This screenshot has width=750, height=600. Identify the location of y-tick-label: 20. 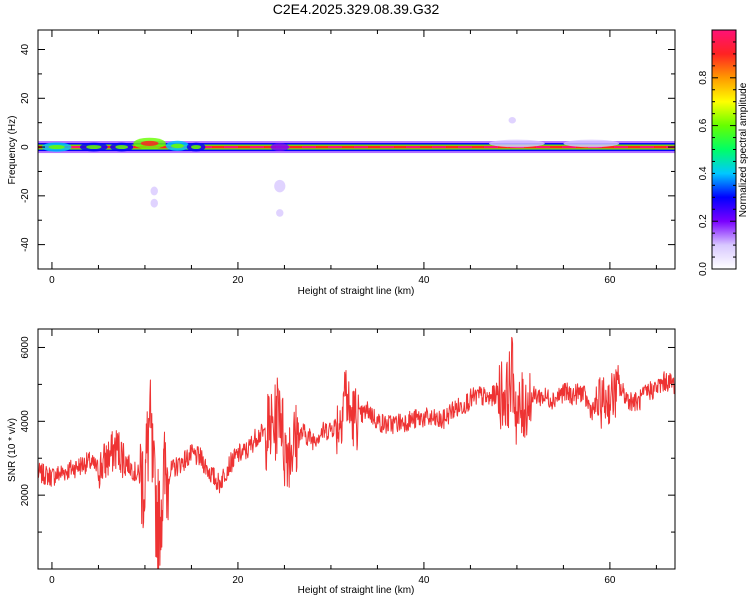
(25, 98).